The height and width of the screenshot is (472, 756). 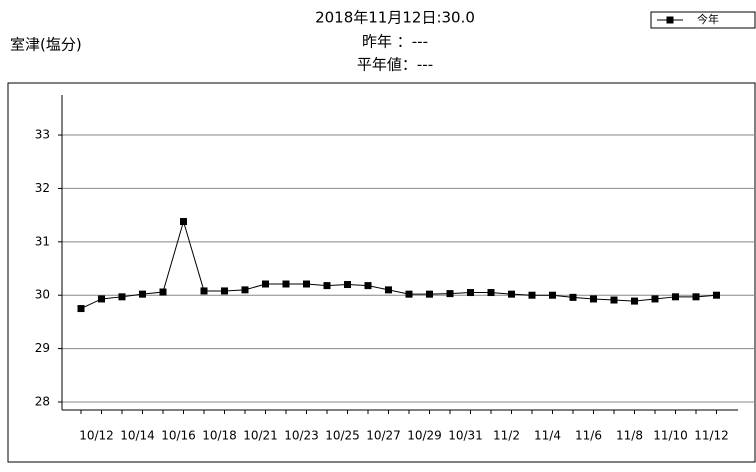 What do you see at coordinates (42, 241) in the screenshot?
I see `y-tick-label: 31` at bounding box center [42, 241].